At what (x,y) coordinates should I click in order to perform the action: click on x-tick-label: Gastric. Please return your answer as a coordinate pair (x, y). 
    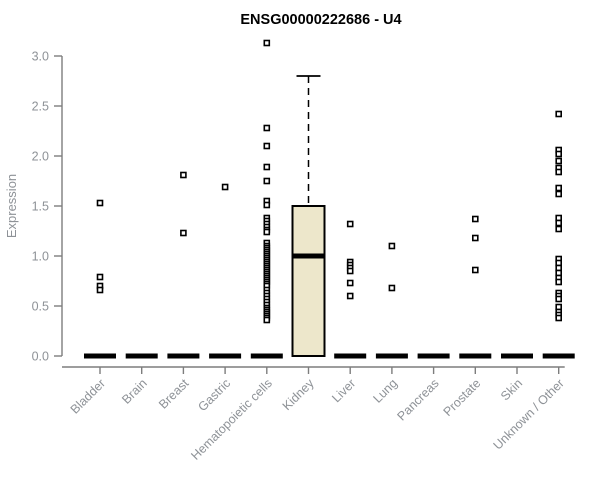
    Looking at the image, I should click on (214, 395).